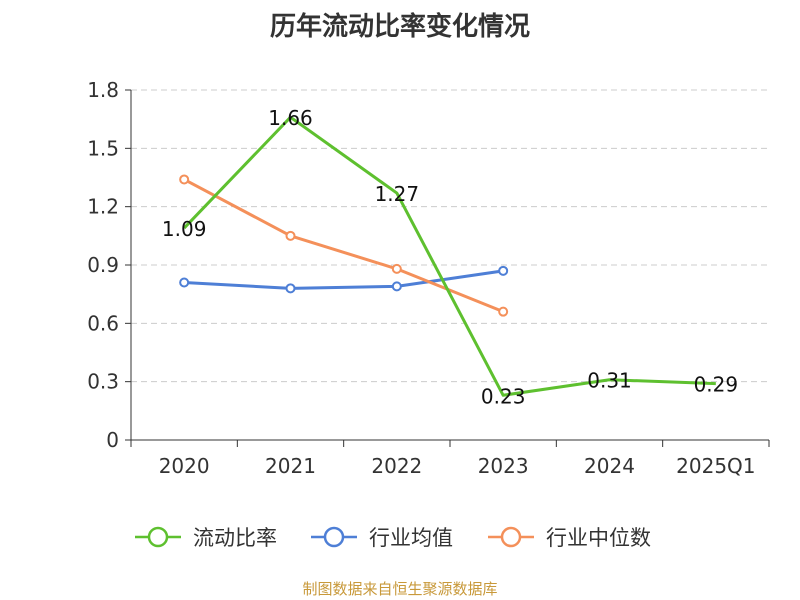  What do you see at coordinates (112, 440) in the screenshot?
I see `y-tick-label: 0` at bounding box center [112, 440].